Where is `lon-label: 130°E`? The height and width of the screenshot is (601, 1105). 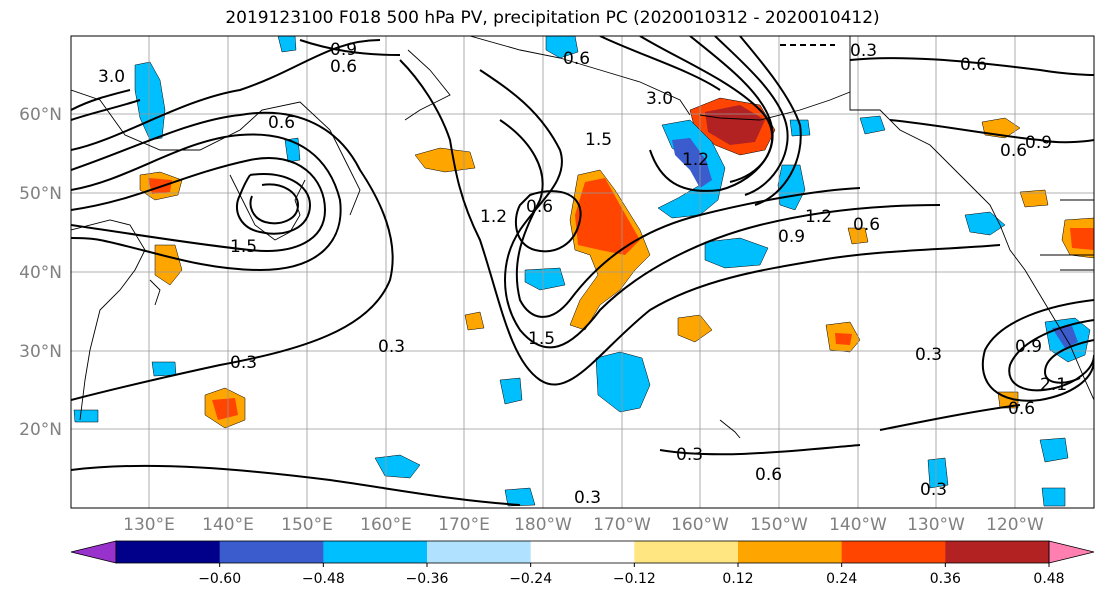 lon-label: 130°E is located at coordinates (149, 525).